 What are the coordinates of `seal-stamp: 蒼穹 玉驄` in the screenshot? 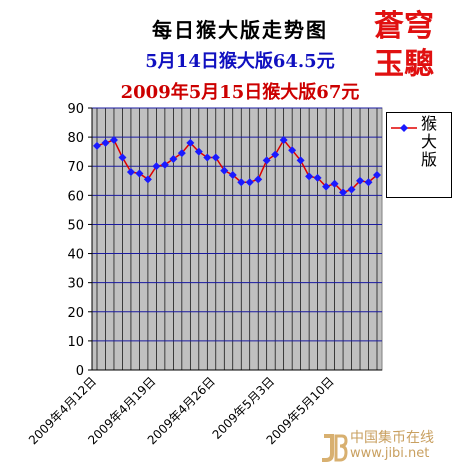 It's located at (404, 46).